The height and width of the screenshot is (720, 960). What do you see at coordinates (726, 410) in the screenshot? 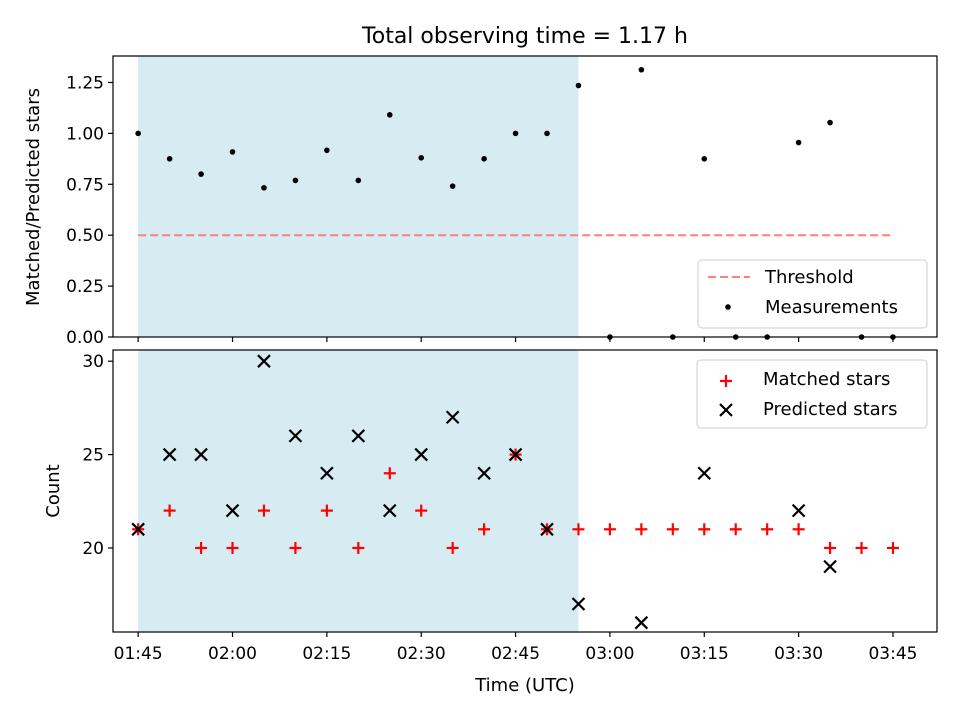
I see `legend-predicted-swatch` at bounding box center [726, 410].